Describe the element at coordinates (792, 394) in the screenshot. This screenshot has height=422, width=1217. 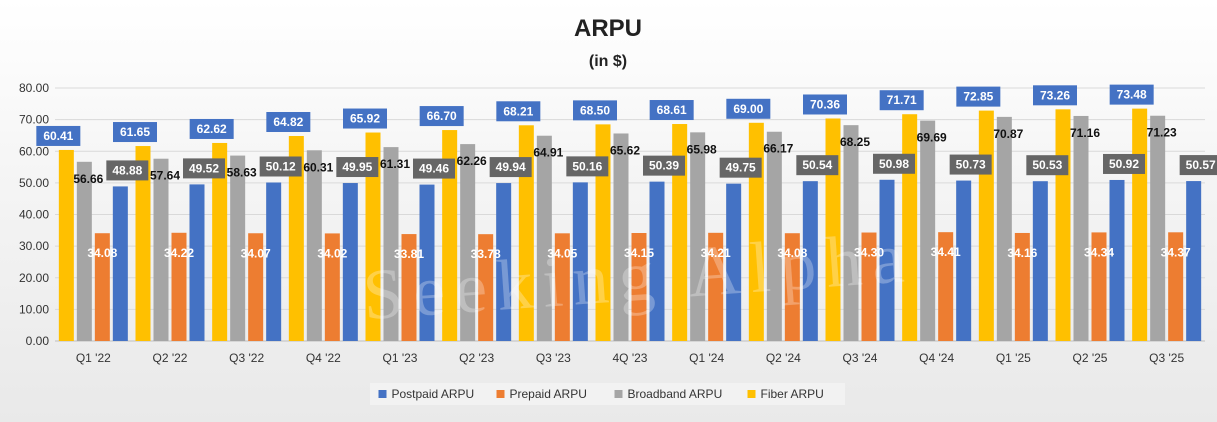
I see `legend-label-fiber-arpu: Fiber ARPU` at that location.